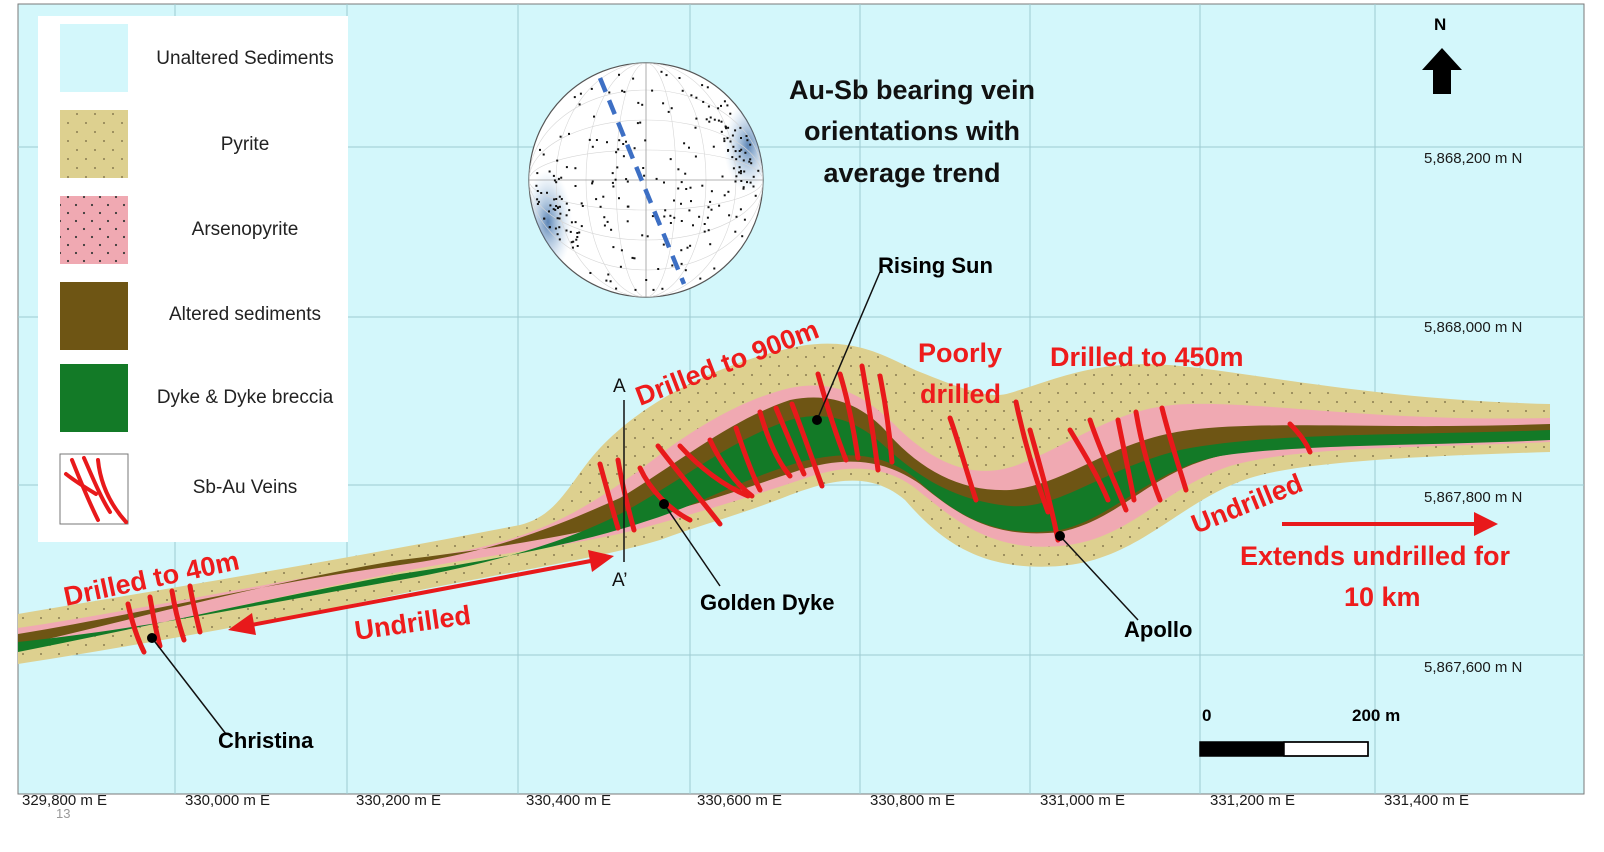 The width and height of the screenshot is (1604, 852). I want to click on place-rising-sun: Rising Sun, so click(935, 265).